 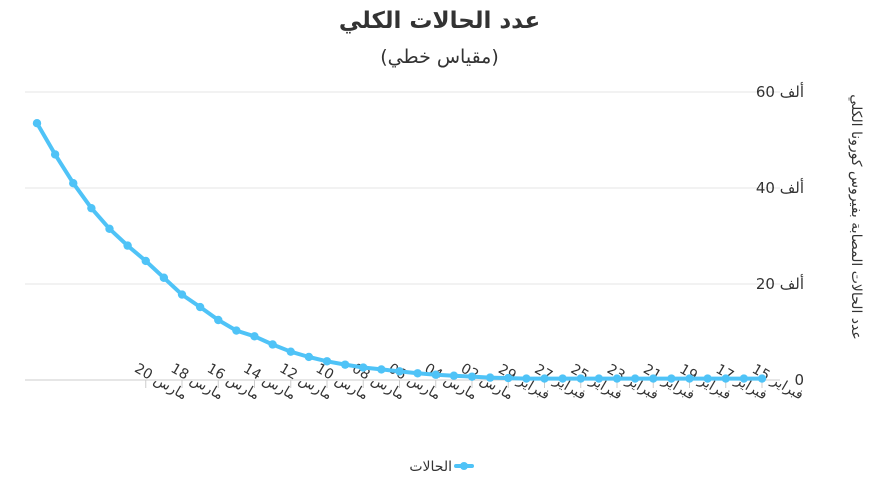 I want to click on y-tick-label: 20 ألف, so click(x=780, y=283).